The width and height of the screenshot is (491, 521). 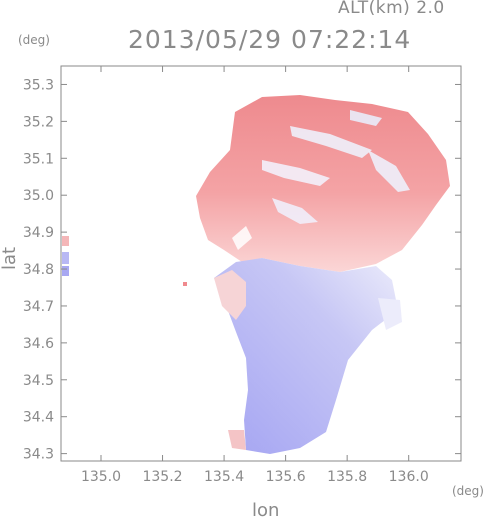 What do you see at coordinates (38, 122) in the screenshot?
I see `y-tick-label: 35.2` at bounding box center [38, 122].